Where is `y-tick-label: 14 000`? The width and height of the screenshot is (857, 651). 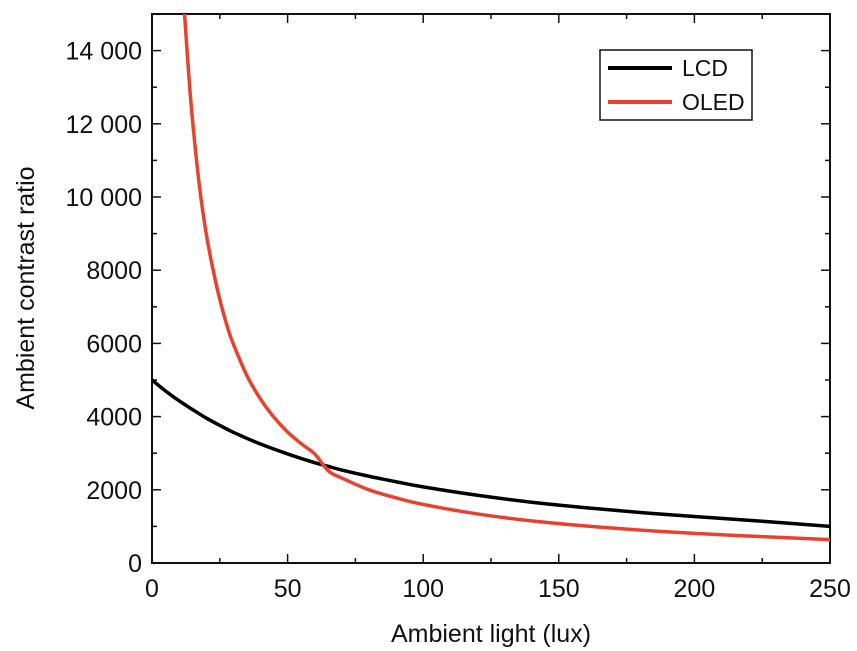 y-tick-label: 14 000 is located at coordinates (104, 52).